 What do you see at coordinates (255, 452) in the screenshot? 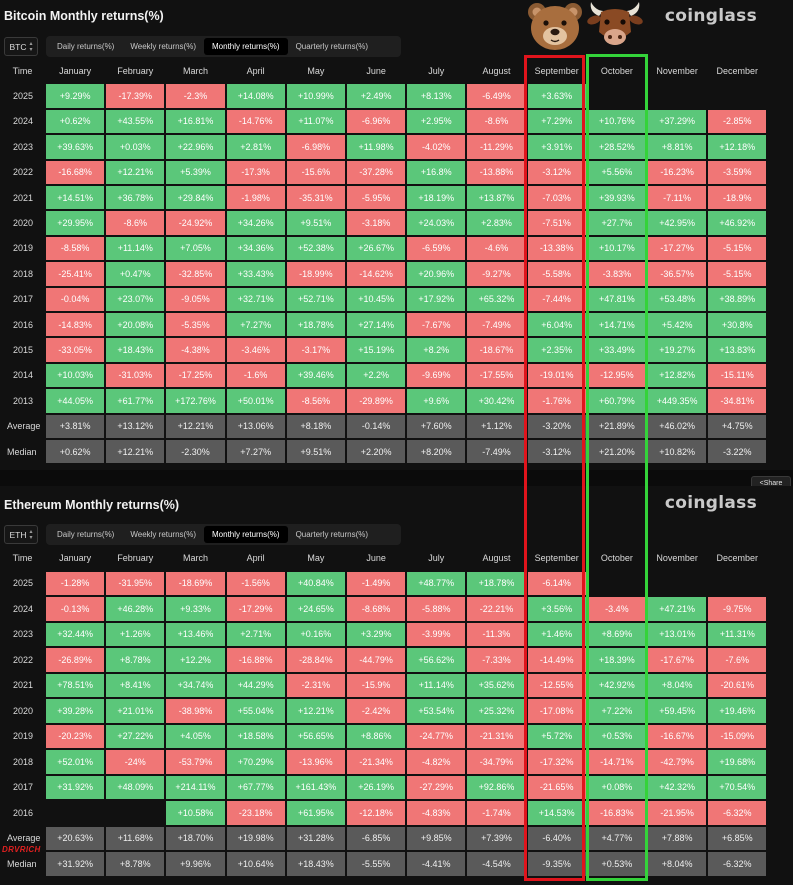
I see `btc-median-cell: +7.27%` at bounding box center [255, 452].